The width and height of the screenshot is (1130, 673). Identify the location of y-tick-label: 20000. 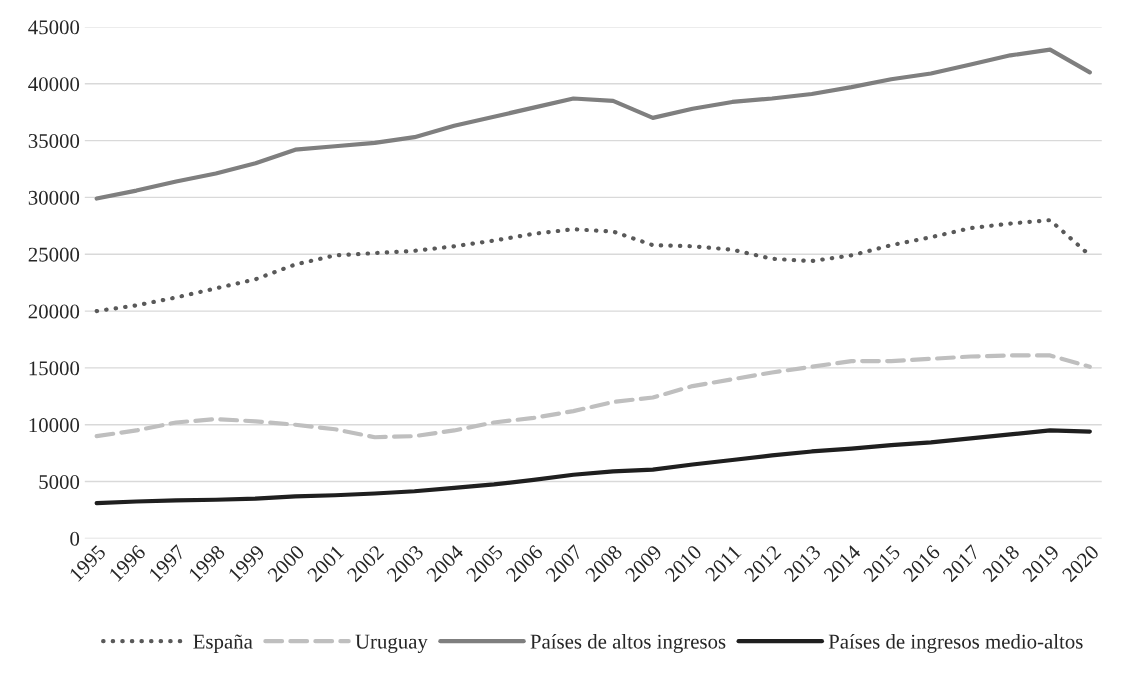
(54, 311).